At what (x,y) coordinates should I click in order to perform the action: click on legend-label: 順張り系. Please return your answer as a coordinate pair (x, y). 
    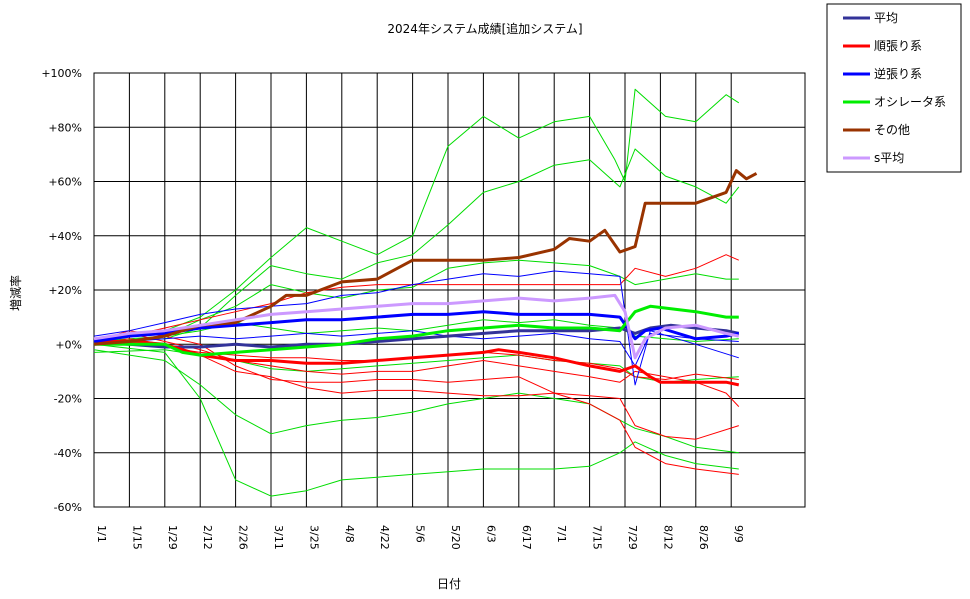
    Looking at the image, I should click on (898, 46).